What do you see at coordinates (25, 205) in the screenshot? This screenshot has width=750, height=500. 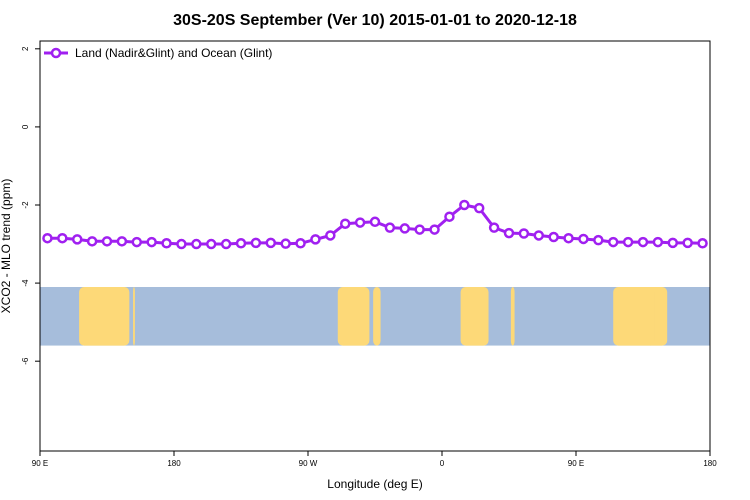 I see `y-tick-label: -2` at bounding box center [25, 205].